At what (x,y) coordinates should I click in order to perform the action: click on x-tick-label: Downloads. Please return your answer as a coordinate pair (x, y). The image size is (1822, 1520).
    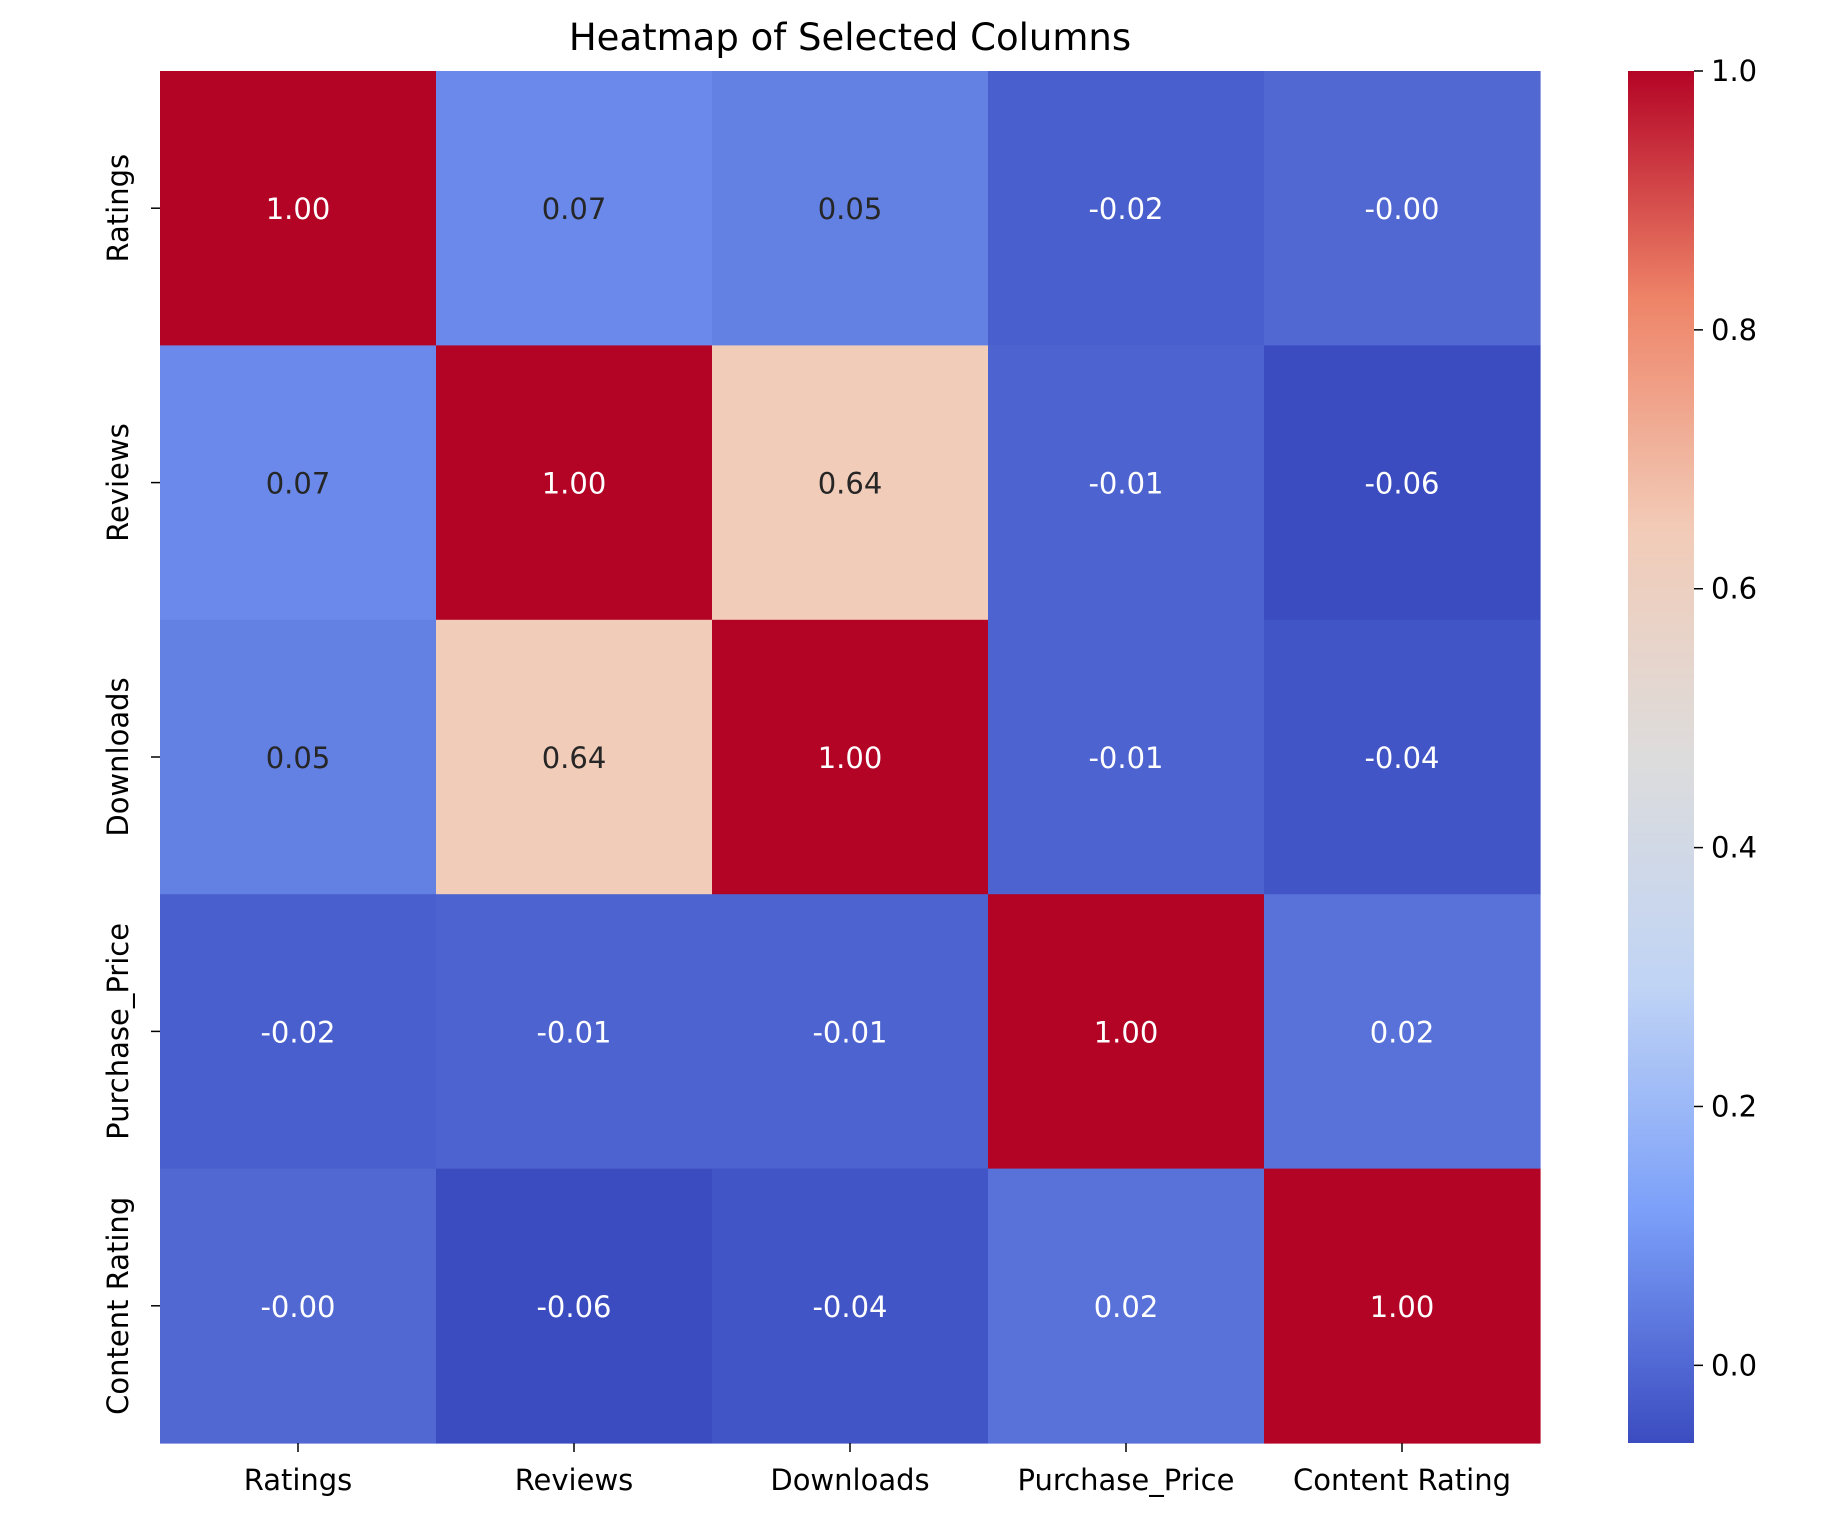
    Looking at the image, I should click on (849, 1480).